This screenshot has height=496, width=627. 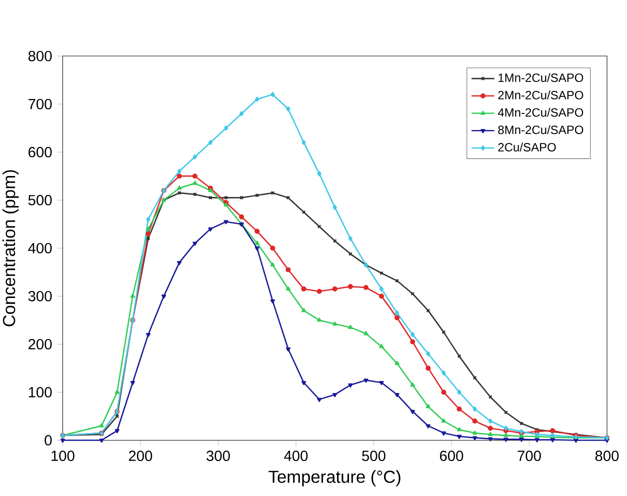 I want to click on x-tick-label: 700, so click(x=529, y=455).